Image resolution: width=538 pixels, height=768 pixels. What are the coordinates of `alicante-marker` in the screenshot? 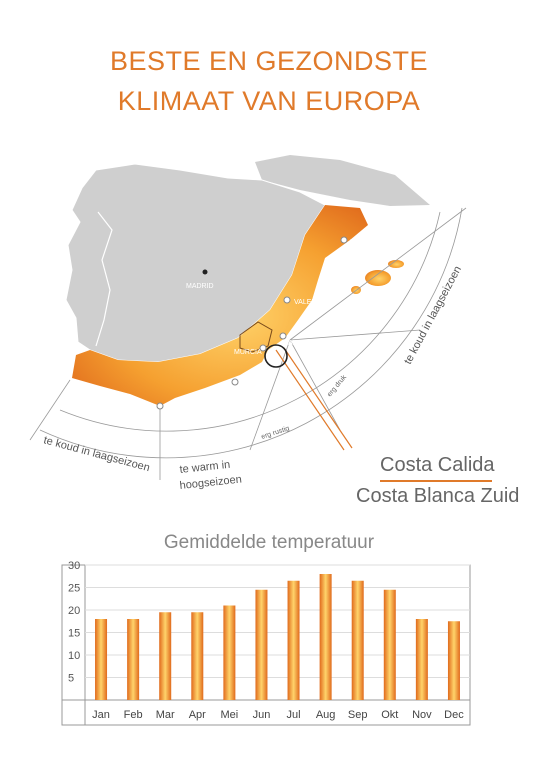 It's located at (283, 336).